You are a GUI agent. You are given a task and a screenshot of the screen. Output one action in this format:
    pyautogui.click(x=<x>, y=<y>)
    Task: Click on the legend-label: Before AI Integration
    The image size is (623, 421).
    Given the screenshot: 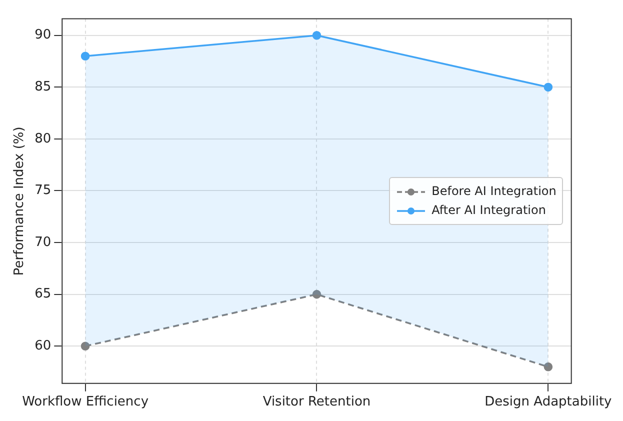 What is the action you would take?
    pyautogui.click(x=494, y=191)
    